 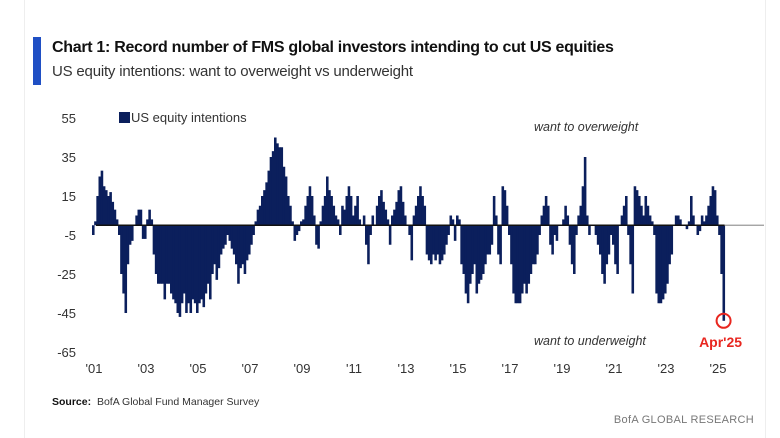 What do you see at coordinates (458, 368) in the screenshot?
I see `x-tick-label: '15` at bounding box center [458, 368].